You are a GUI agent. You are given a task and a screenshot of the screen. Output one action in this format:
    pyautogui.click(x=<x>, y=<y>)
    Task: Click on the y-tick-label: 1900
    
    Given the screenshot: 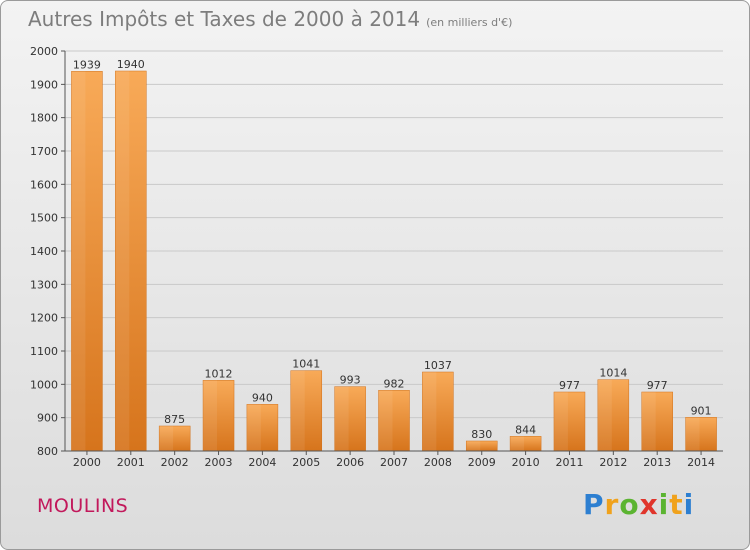 What is the action you would take?
    pyautogui.click(x=44, y=84)
    